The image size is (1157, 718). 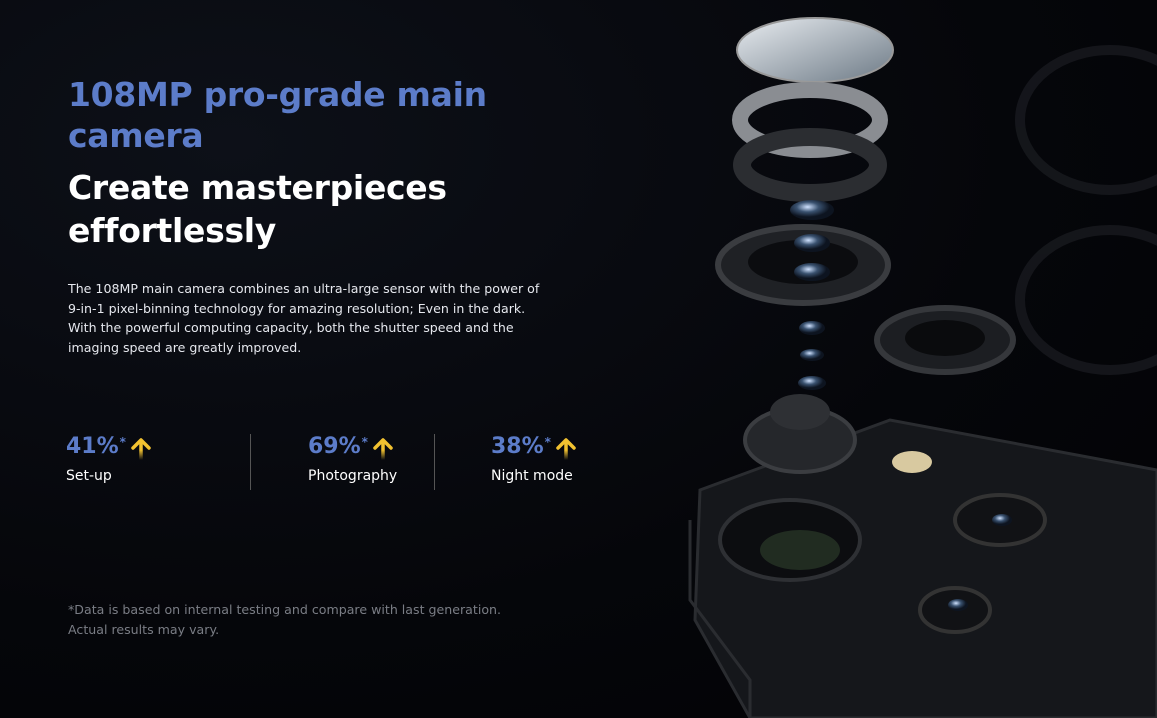 I want to click on stat-label: Photography, so click(x=353, y=476).